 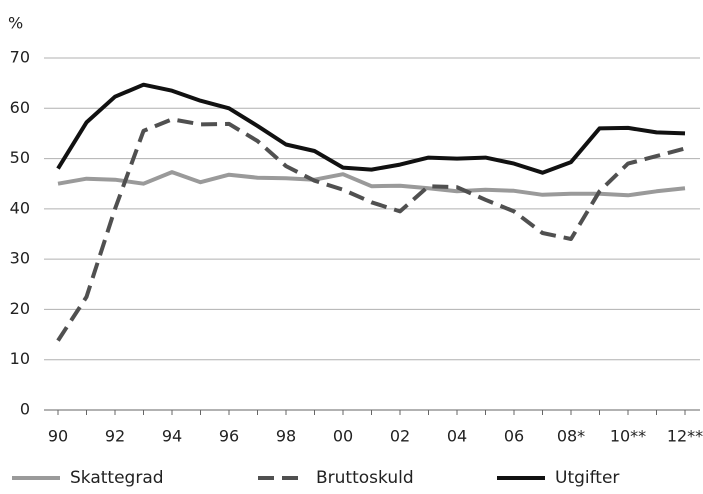 I want to click on x-tick-label: 96, so click(x=229, y=436).